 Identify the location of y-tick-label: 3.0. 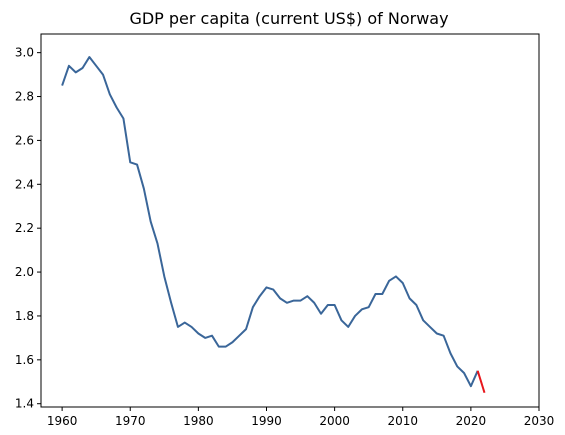
(24, 53).